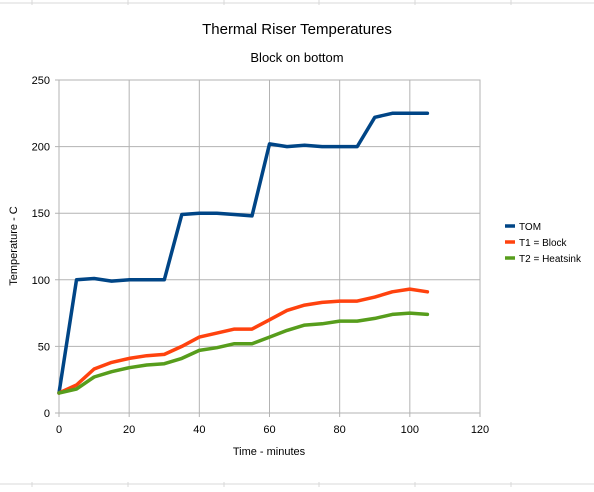 This screenshot has width=594, height=492. Describe the element at coordinates (550, 259) in the screenshot. I see `legend-label-t2-heatsink: T2 = Heatsink` at that location.